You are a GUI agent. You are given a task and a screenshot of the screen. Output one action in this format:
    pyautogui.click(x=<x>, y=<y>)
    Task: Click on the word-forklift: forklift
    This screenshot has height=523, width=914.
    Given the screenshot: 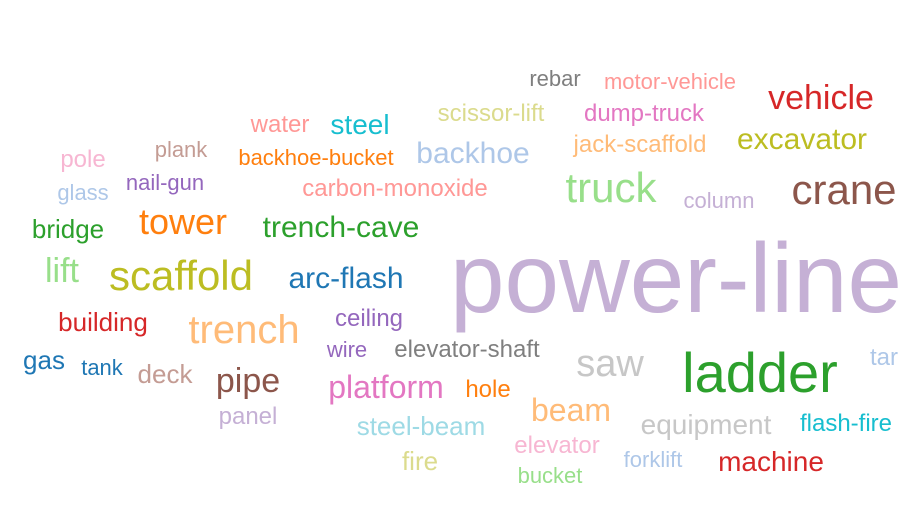 What is the action you would take?
    pyautogui.click(x=653, y=459)
    